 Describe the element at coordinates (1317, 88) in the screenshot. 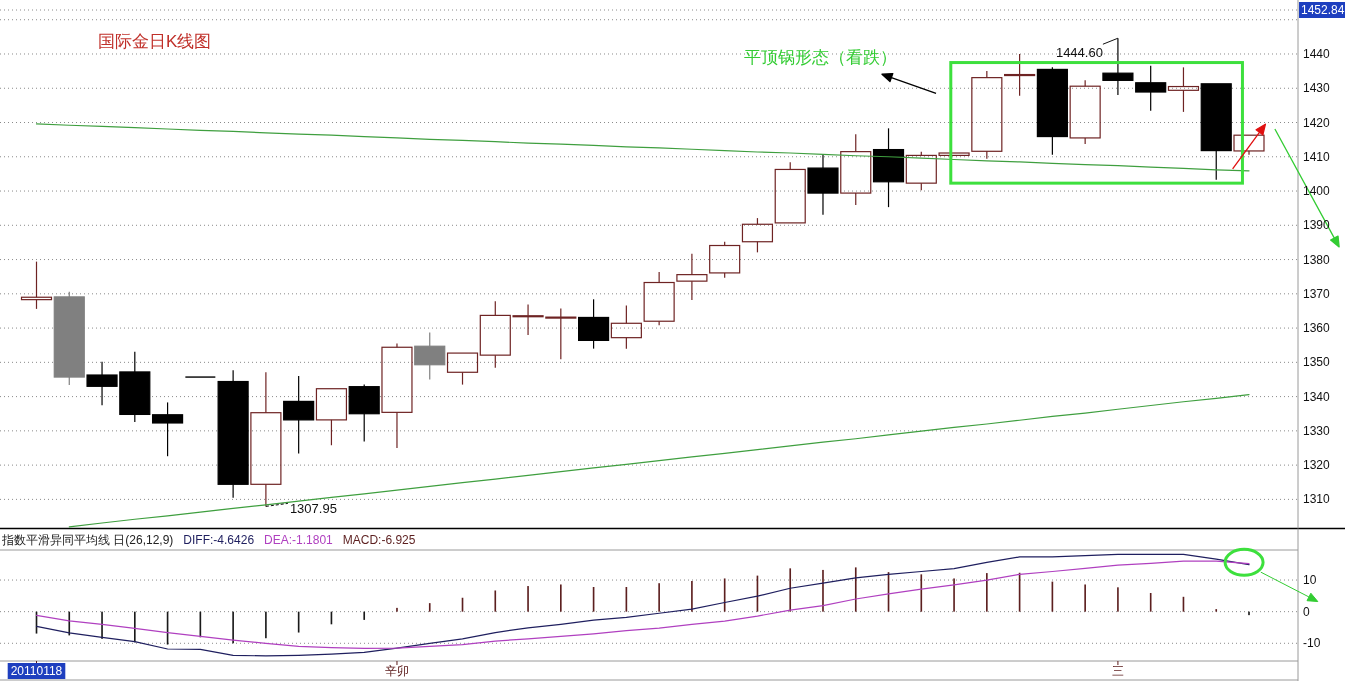

I see `y-tick-label: 1430` at that location.